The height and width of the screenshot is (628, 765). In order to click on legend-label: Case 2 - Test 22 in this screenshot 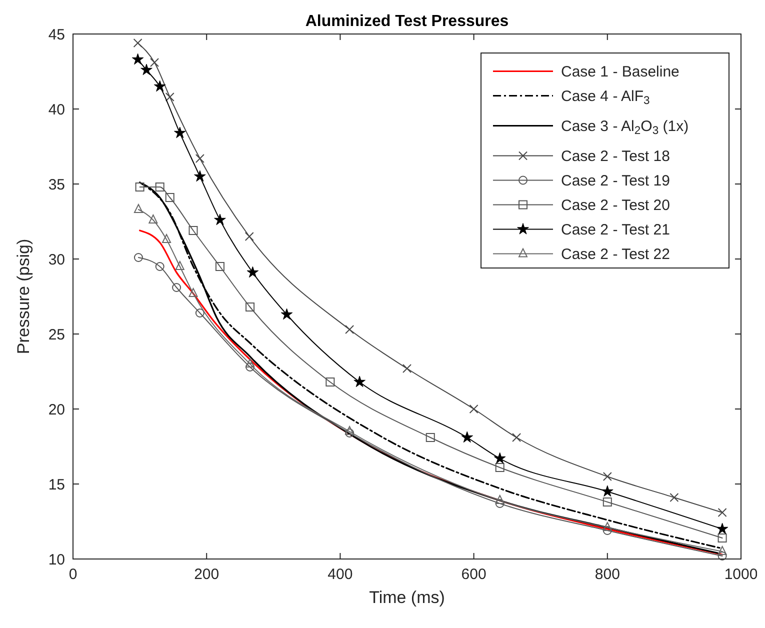, I will do `click(615, 254)`.